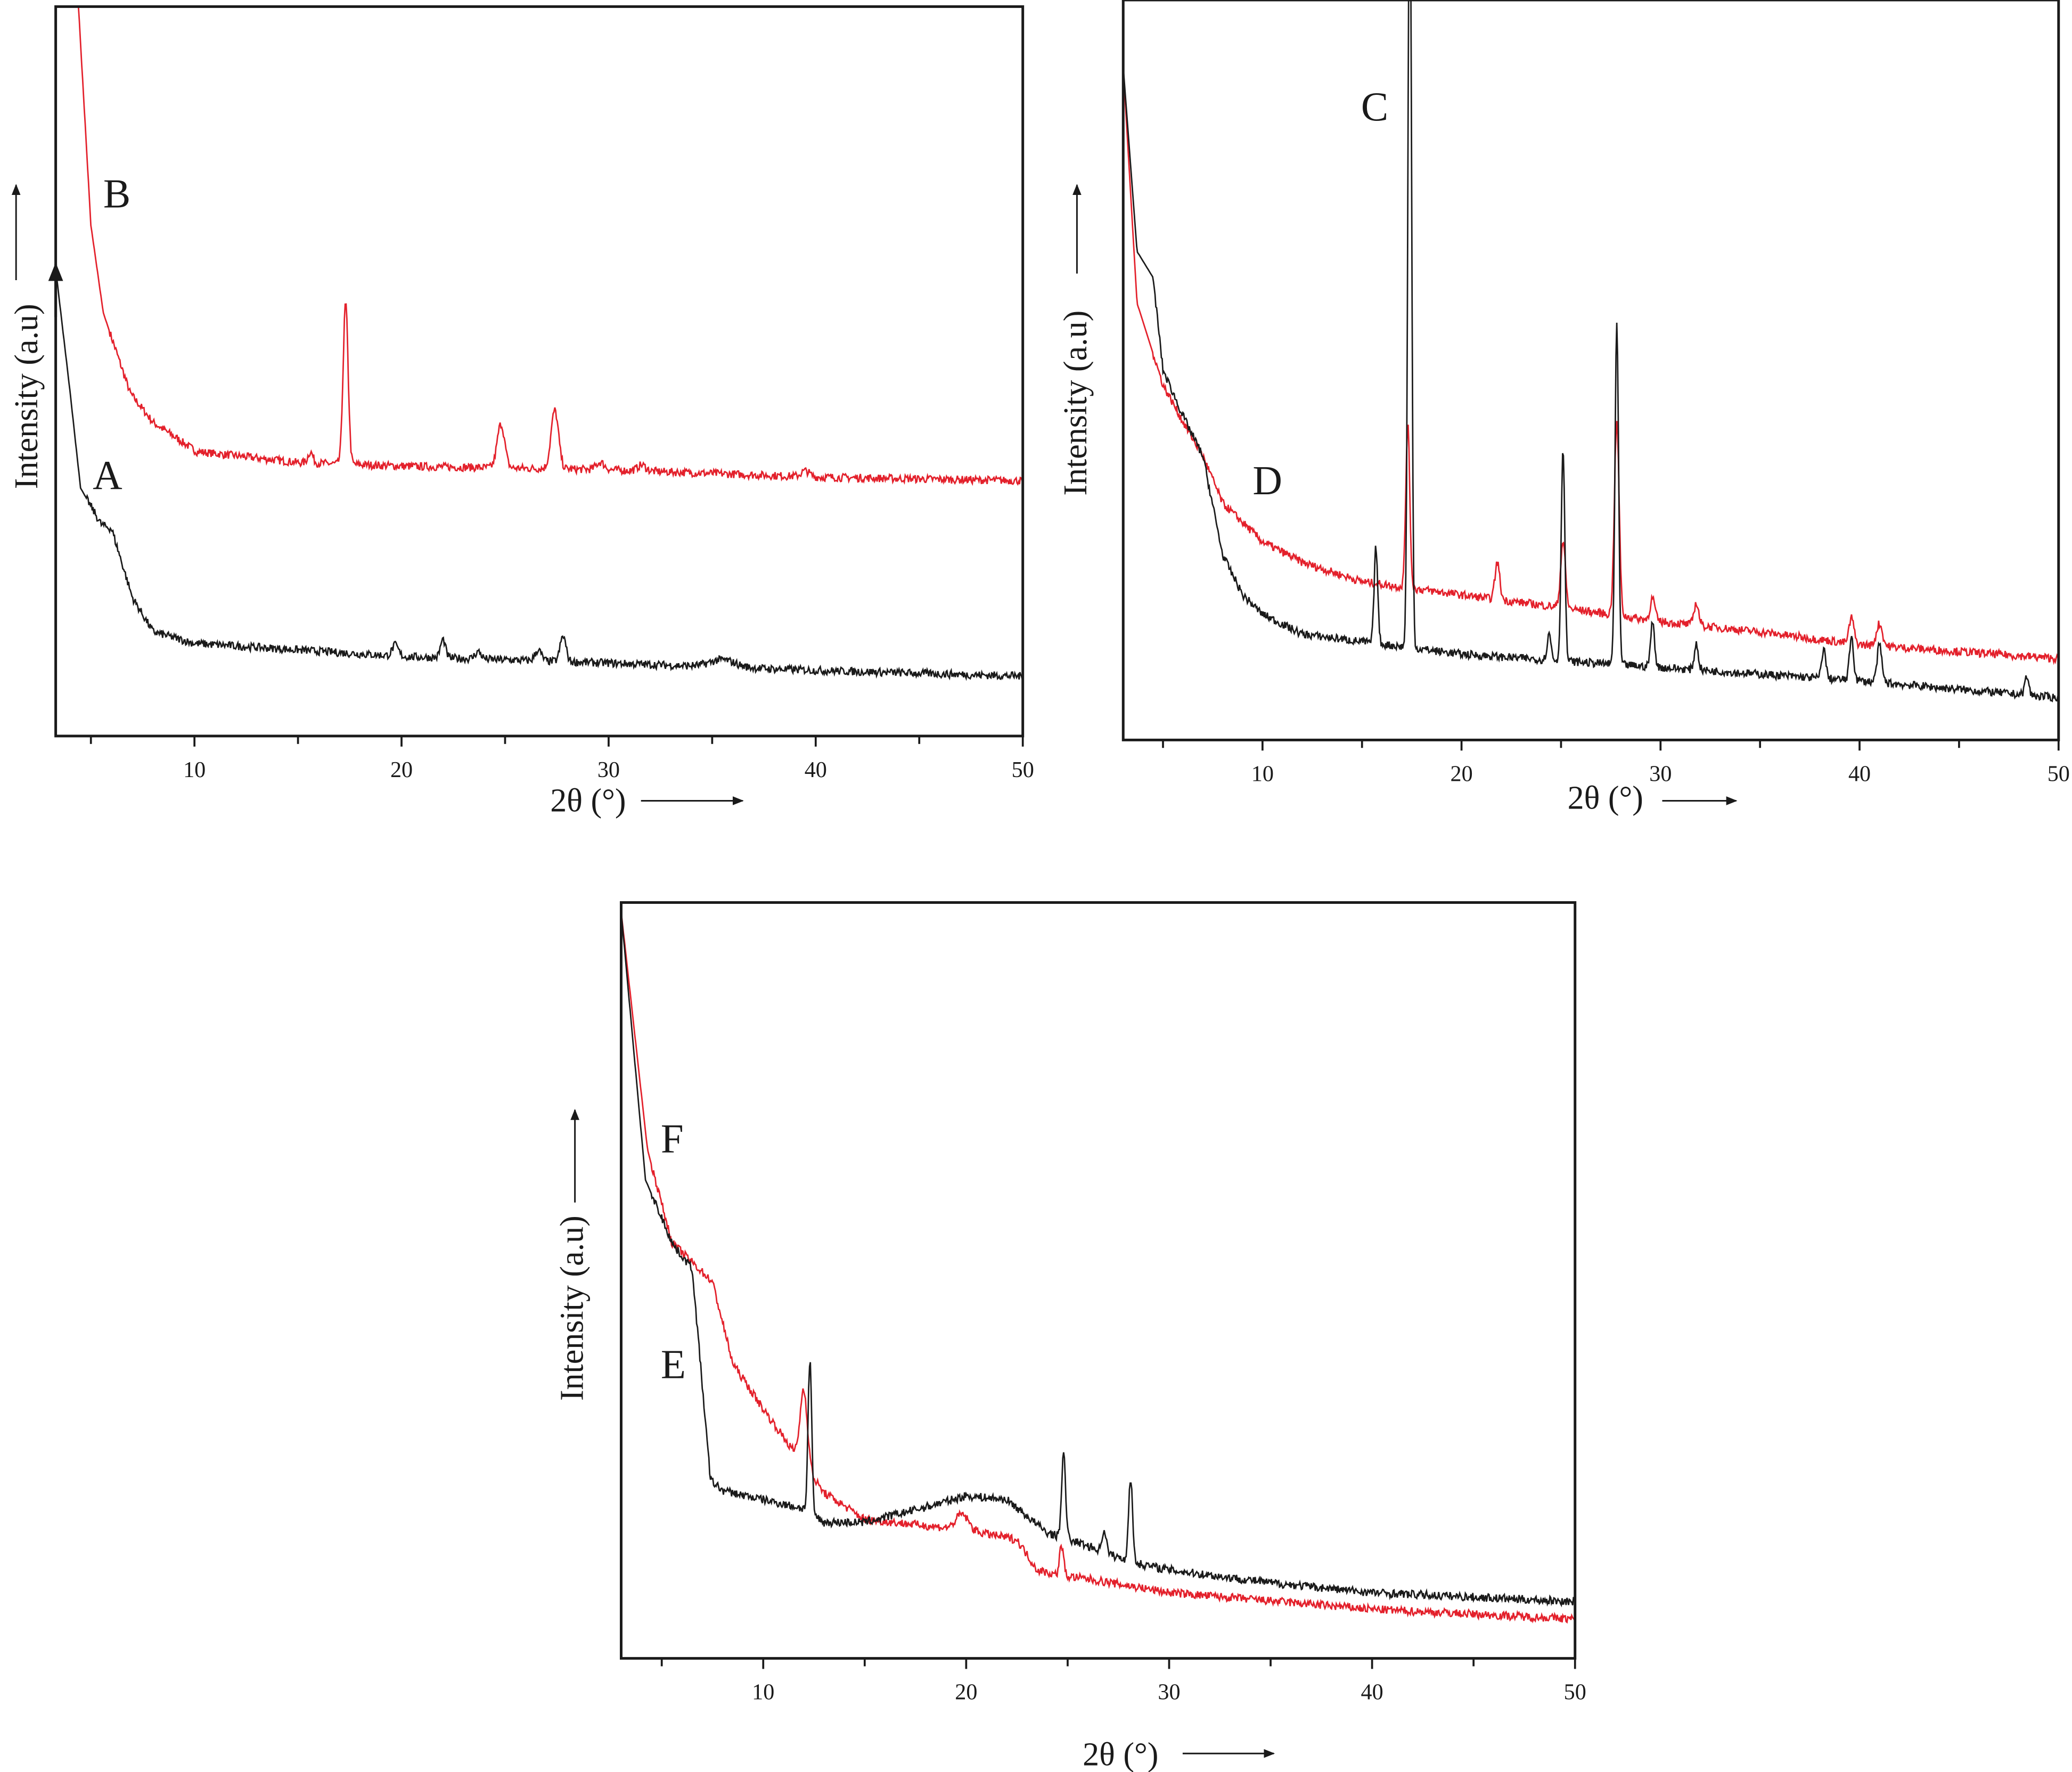  What do you see at coordinates (550, 246) in the screenshot?
I see `series-line-B` at bounding box center [550, 246].